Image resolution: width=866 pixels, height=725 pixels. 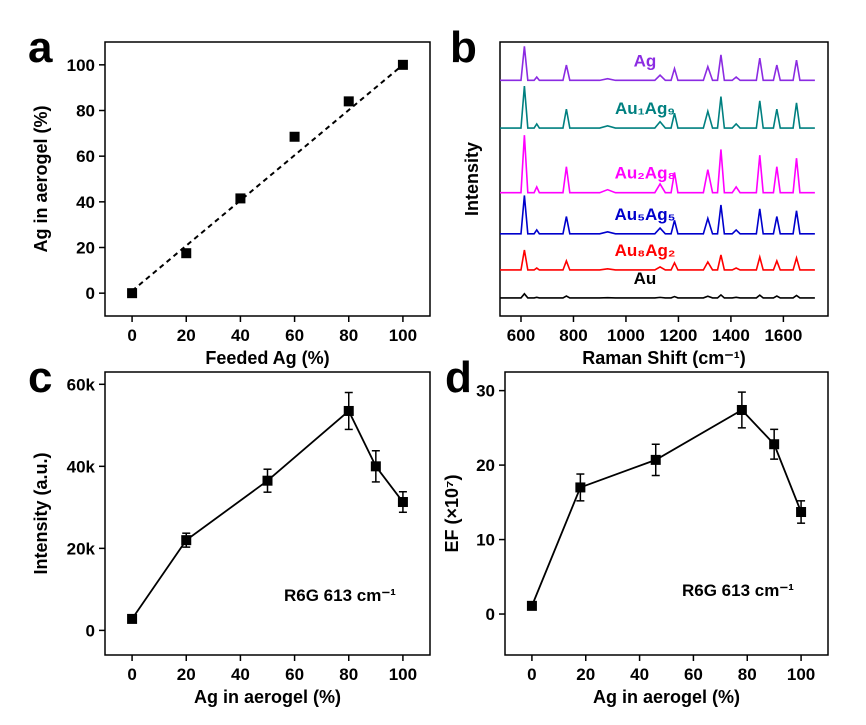 What do you see at coordinates (485, 391) in the screenshot?
I see `y-tick-label: 30` at bounding box center [485, 391].